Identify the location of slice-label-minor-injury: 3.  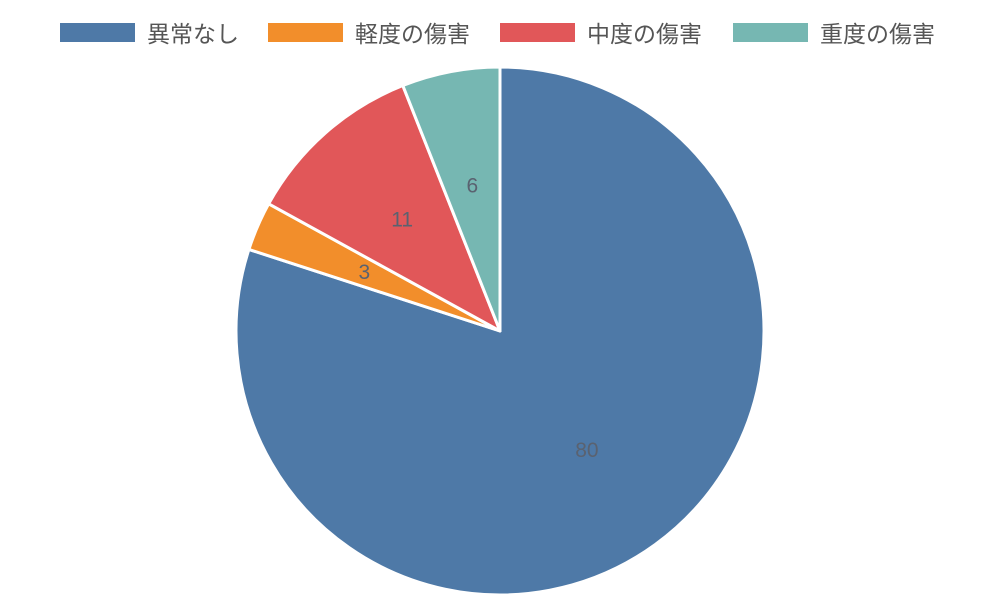
(364, 272).